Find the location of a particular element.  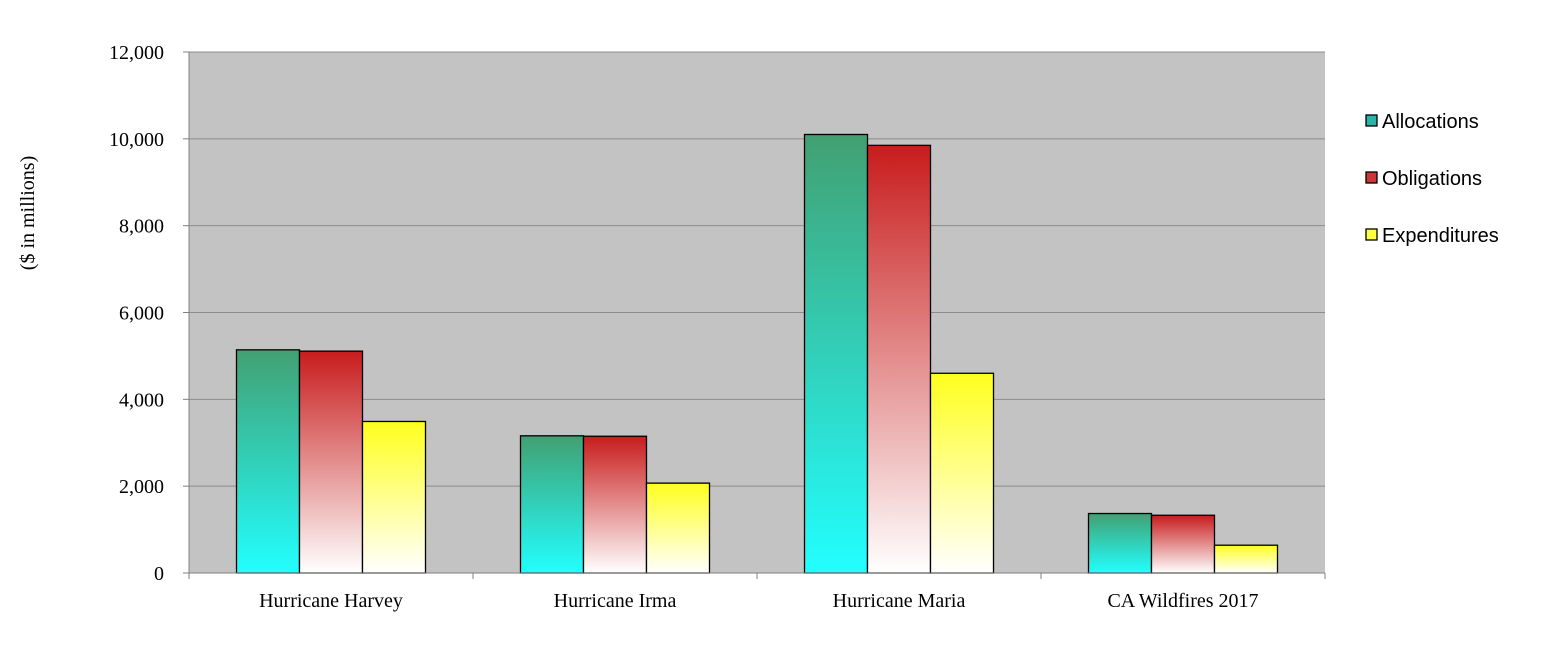

y-tick-label: 10,000 is located at coordinates (136, 140).